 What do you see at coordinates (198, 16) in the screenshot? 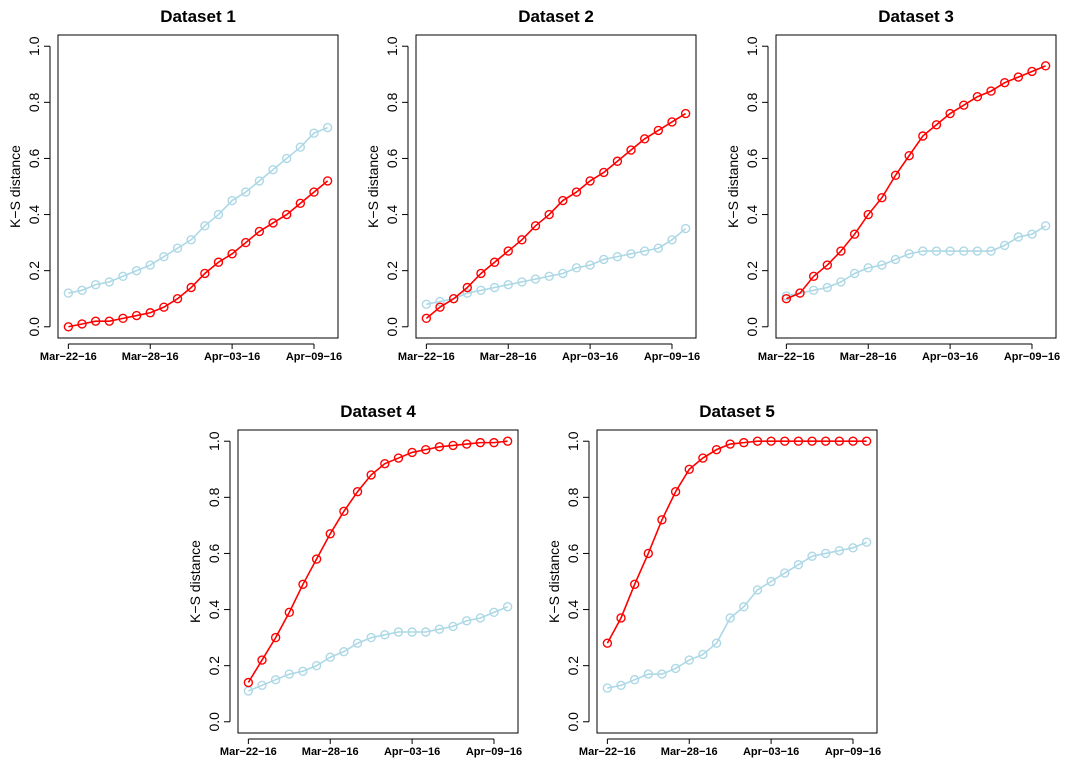
I see `chart-title: Dataset 1` at bounding box center [198, 16].